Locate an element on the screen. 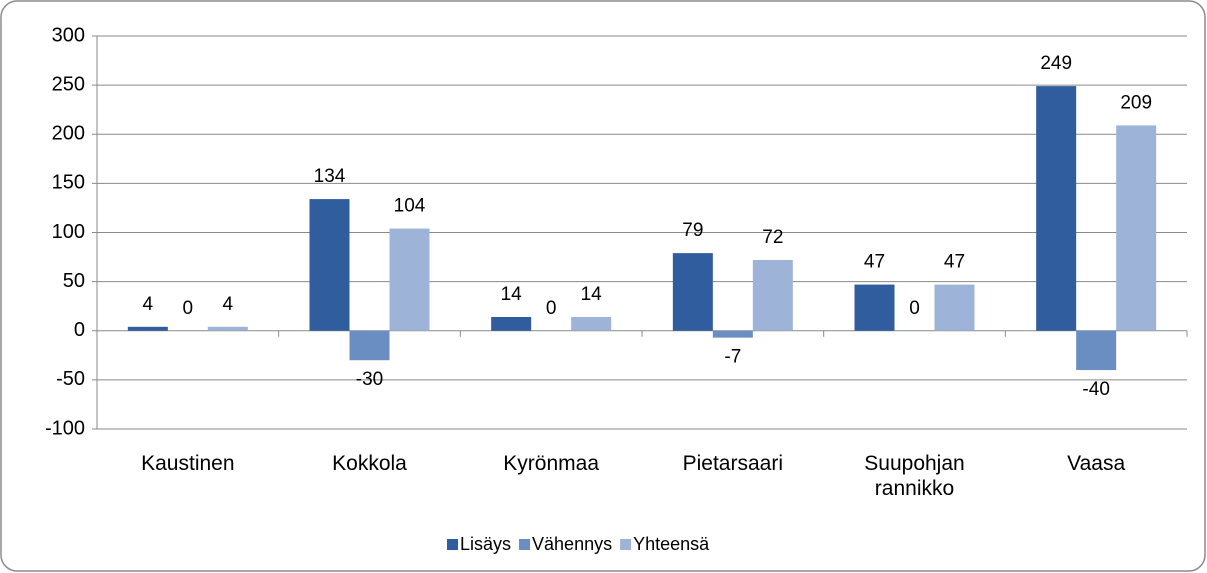  data-label: 104 is located at coordinates (410, 206).